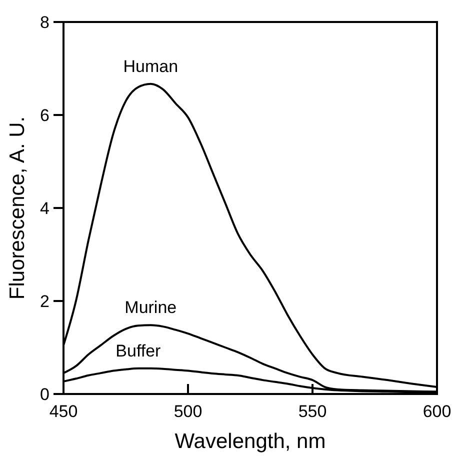 This screenshot has height=456, width=454. What do you see at coordinates (250, 441) in the screenshot?
I see `x-axis-title: Wavelength, nm` at bounding box center [250, 441].